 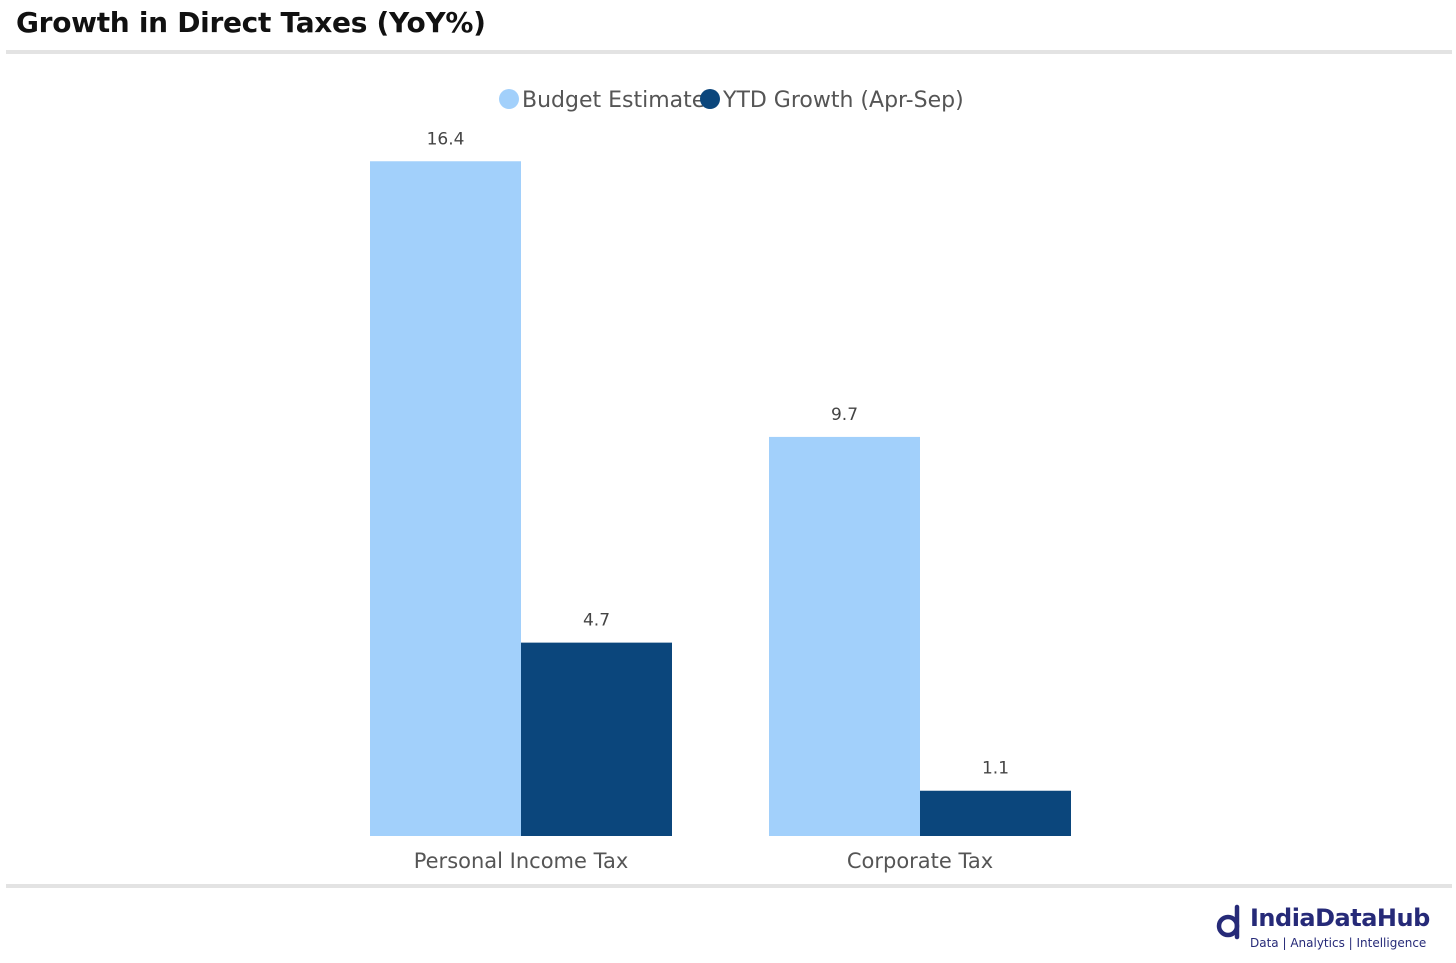 What do you see at coordinates (729, 52) in the screenshot?
I see `header-divider` at bounding box center [729, 52].